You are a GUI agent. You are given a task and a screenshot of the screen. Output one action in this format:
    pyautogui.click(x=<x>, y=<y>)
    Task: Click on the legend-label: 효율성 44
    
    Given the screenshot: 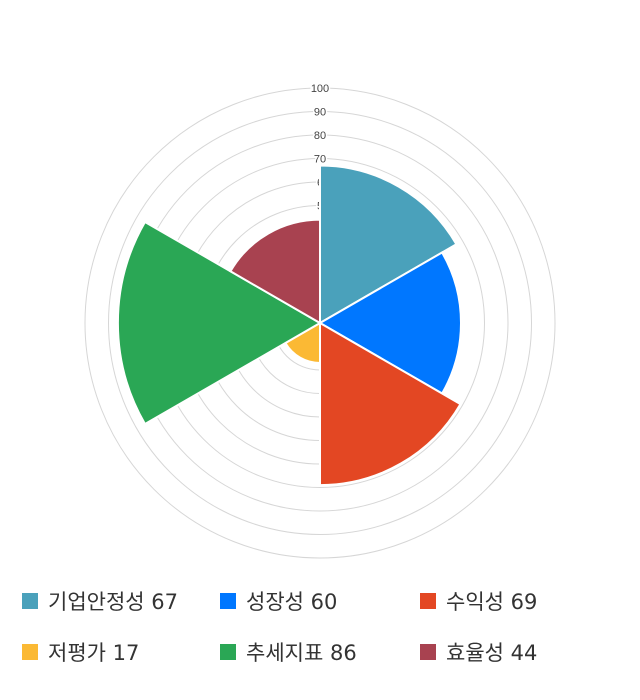 What is the action you would take?
    pyautogui.click(x=492, y=653)
    